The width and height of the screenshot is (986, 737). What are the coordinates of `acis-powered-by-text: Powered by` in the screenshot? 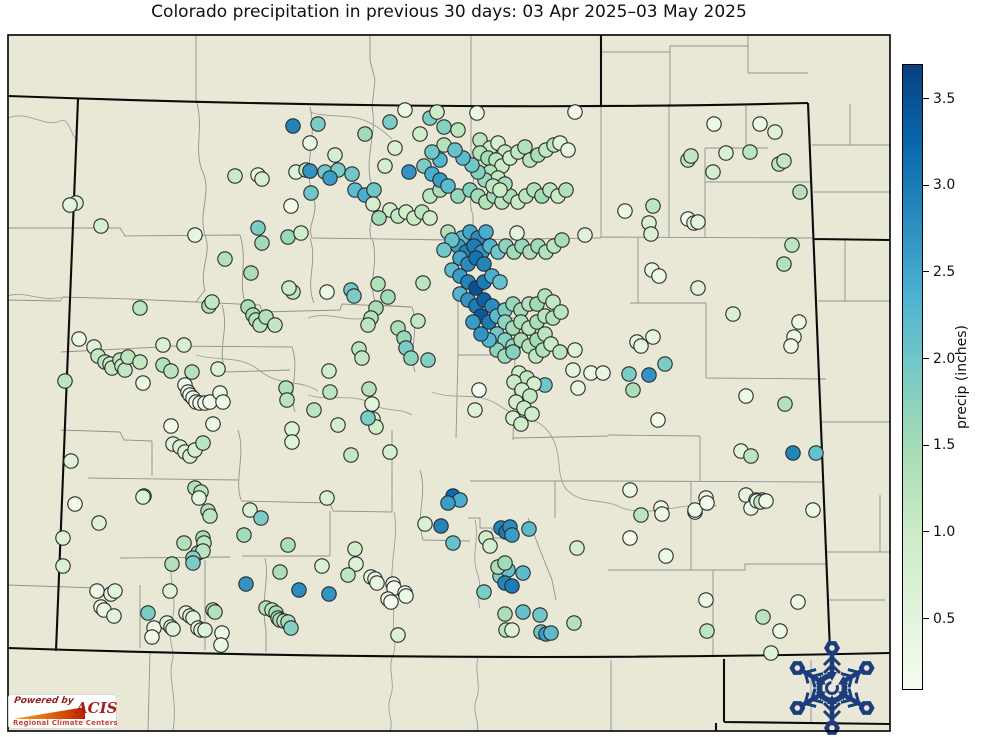 It's located at (44, 701).